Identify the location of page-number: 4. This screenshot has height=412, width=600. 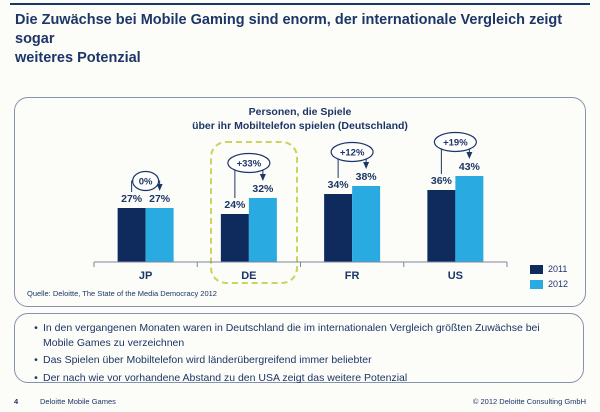
(16, 401).